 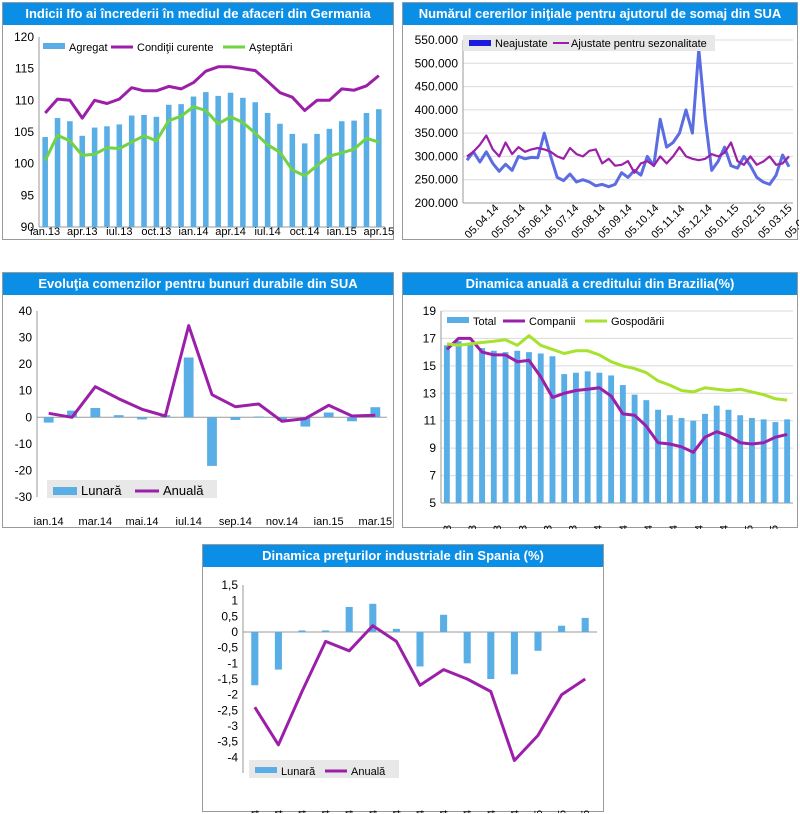 I want to click on y-tick-label: 0, so click(x=28, y=417).